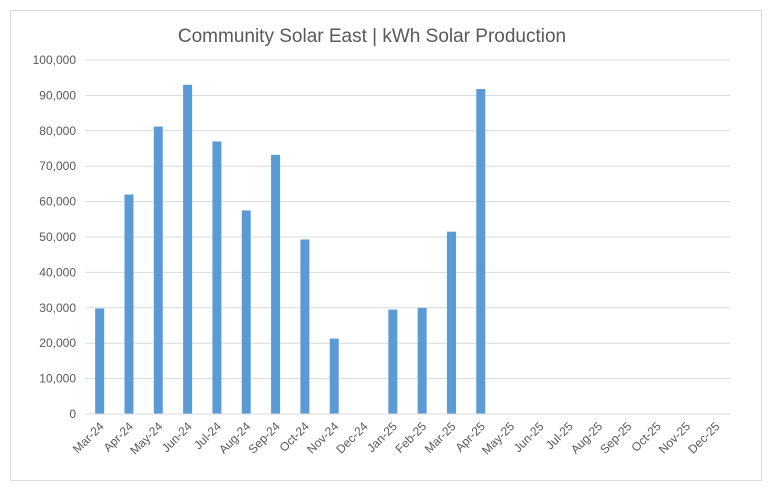  I want to click on y-tick-label: 60,000, so click(57, 202).